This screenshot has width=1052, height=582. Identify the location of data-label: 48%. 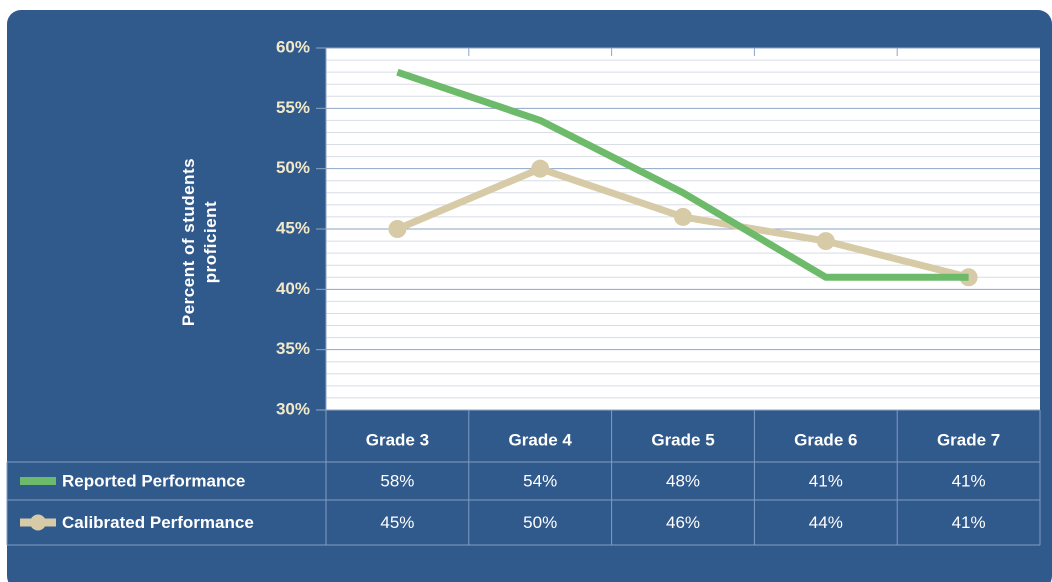
(683, 480).